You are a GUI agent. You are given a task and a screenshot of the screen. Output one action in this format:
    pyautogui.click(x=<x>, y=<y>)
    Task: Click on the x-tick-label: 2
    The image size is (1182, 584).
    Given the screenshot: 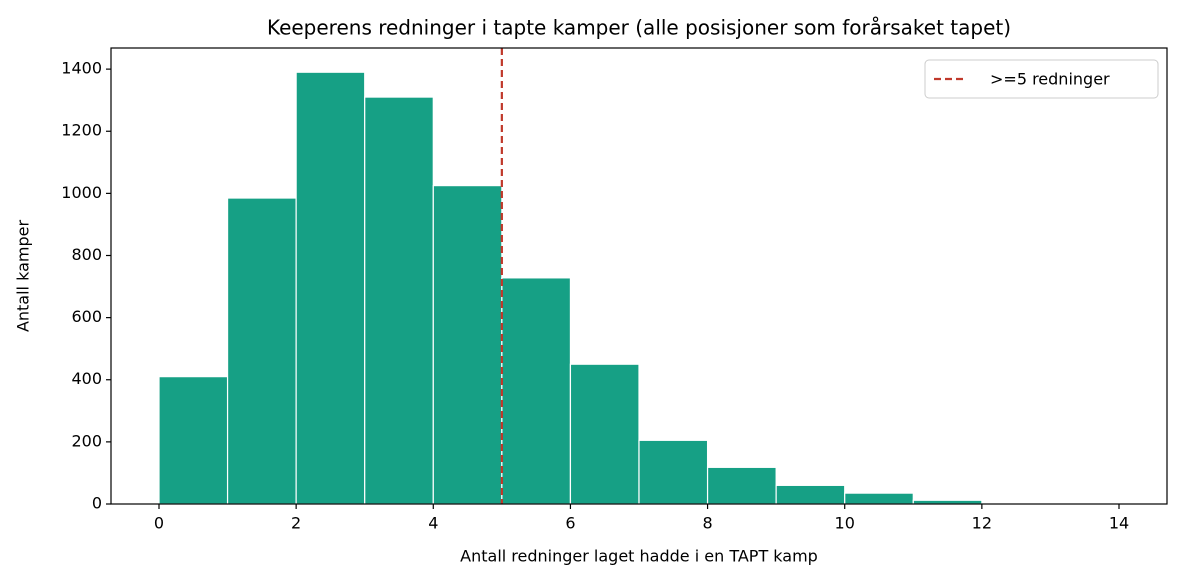 What is the action you would take?
    pyautogui.click(x=296, y=523)
    